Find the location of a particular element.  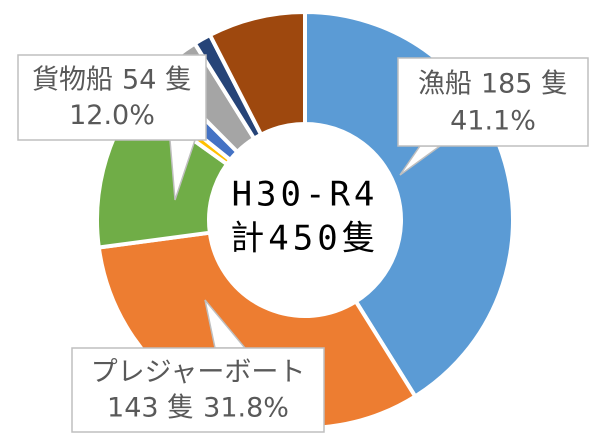

label-part: 31.8% is located at coordinates (246, 407).